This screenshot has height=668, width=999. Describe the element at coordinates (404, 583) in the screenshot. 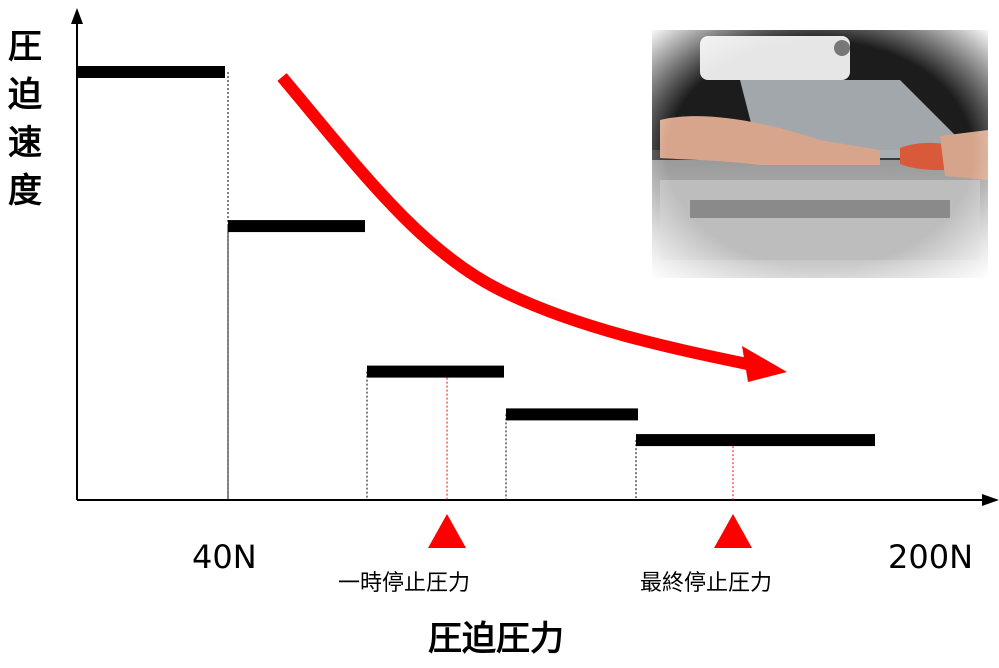

I see `marker-label: 一時停止圧力` at that location.